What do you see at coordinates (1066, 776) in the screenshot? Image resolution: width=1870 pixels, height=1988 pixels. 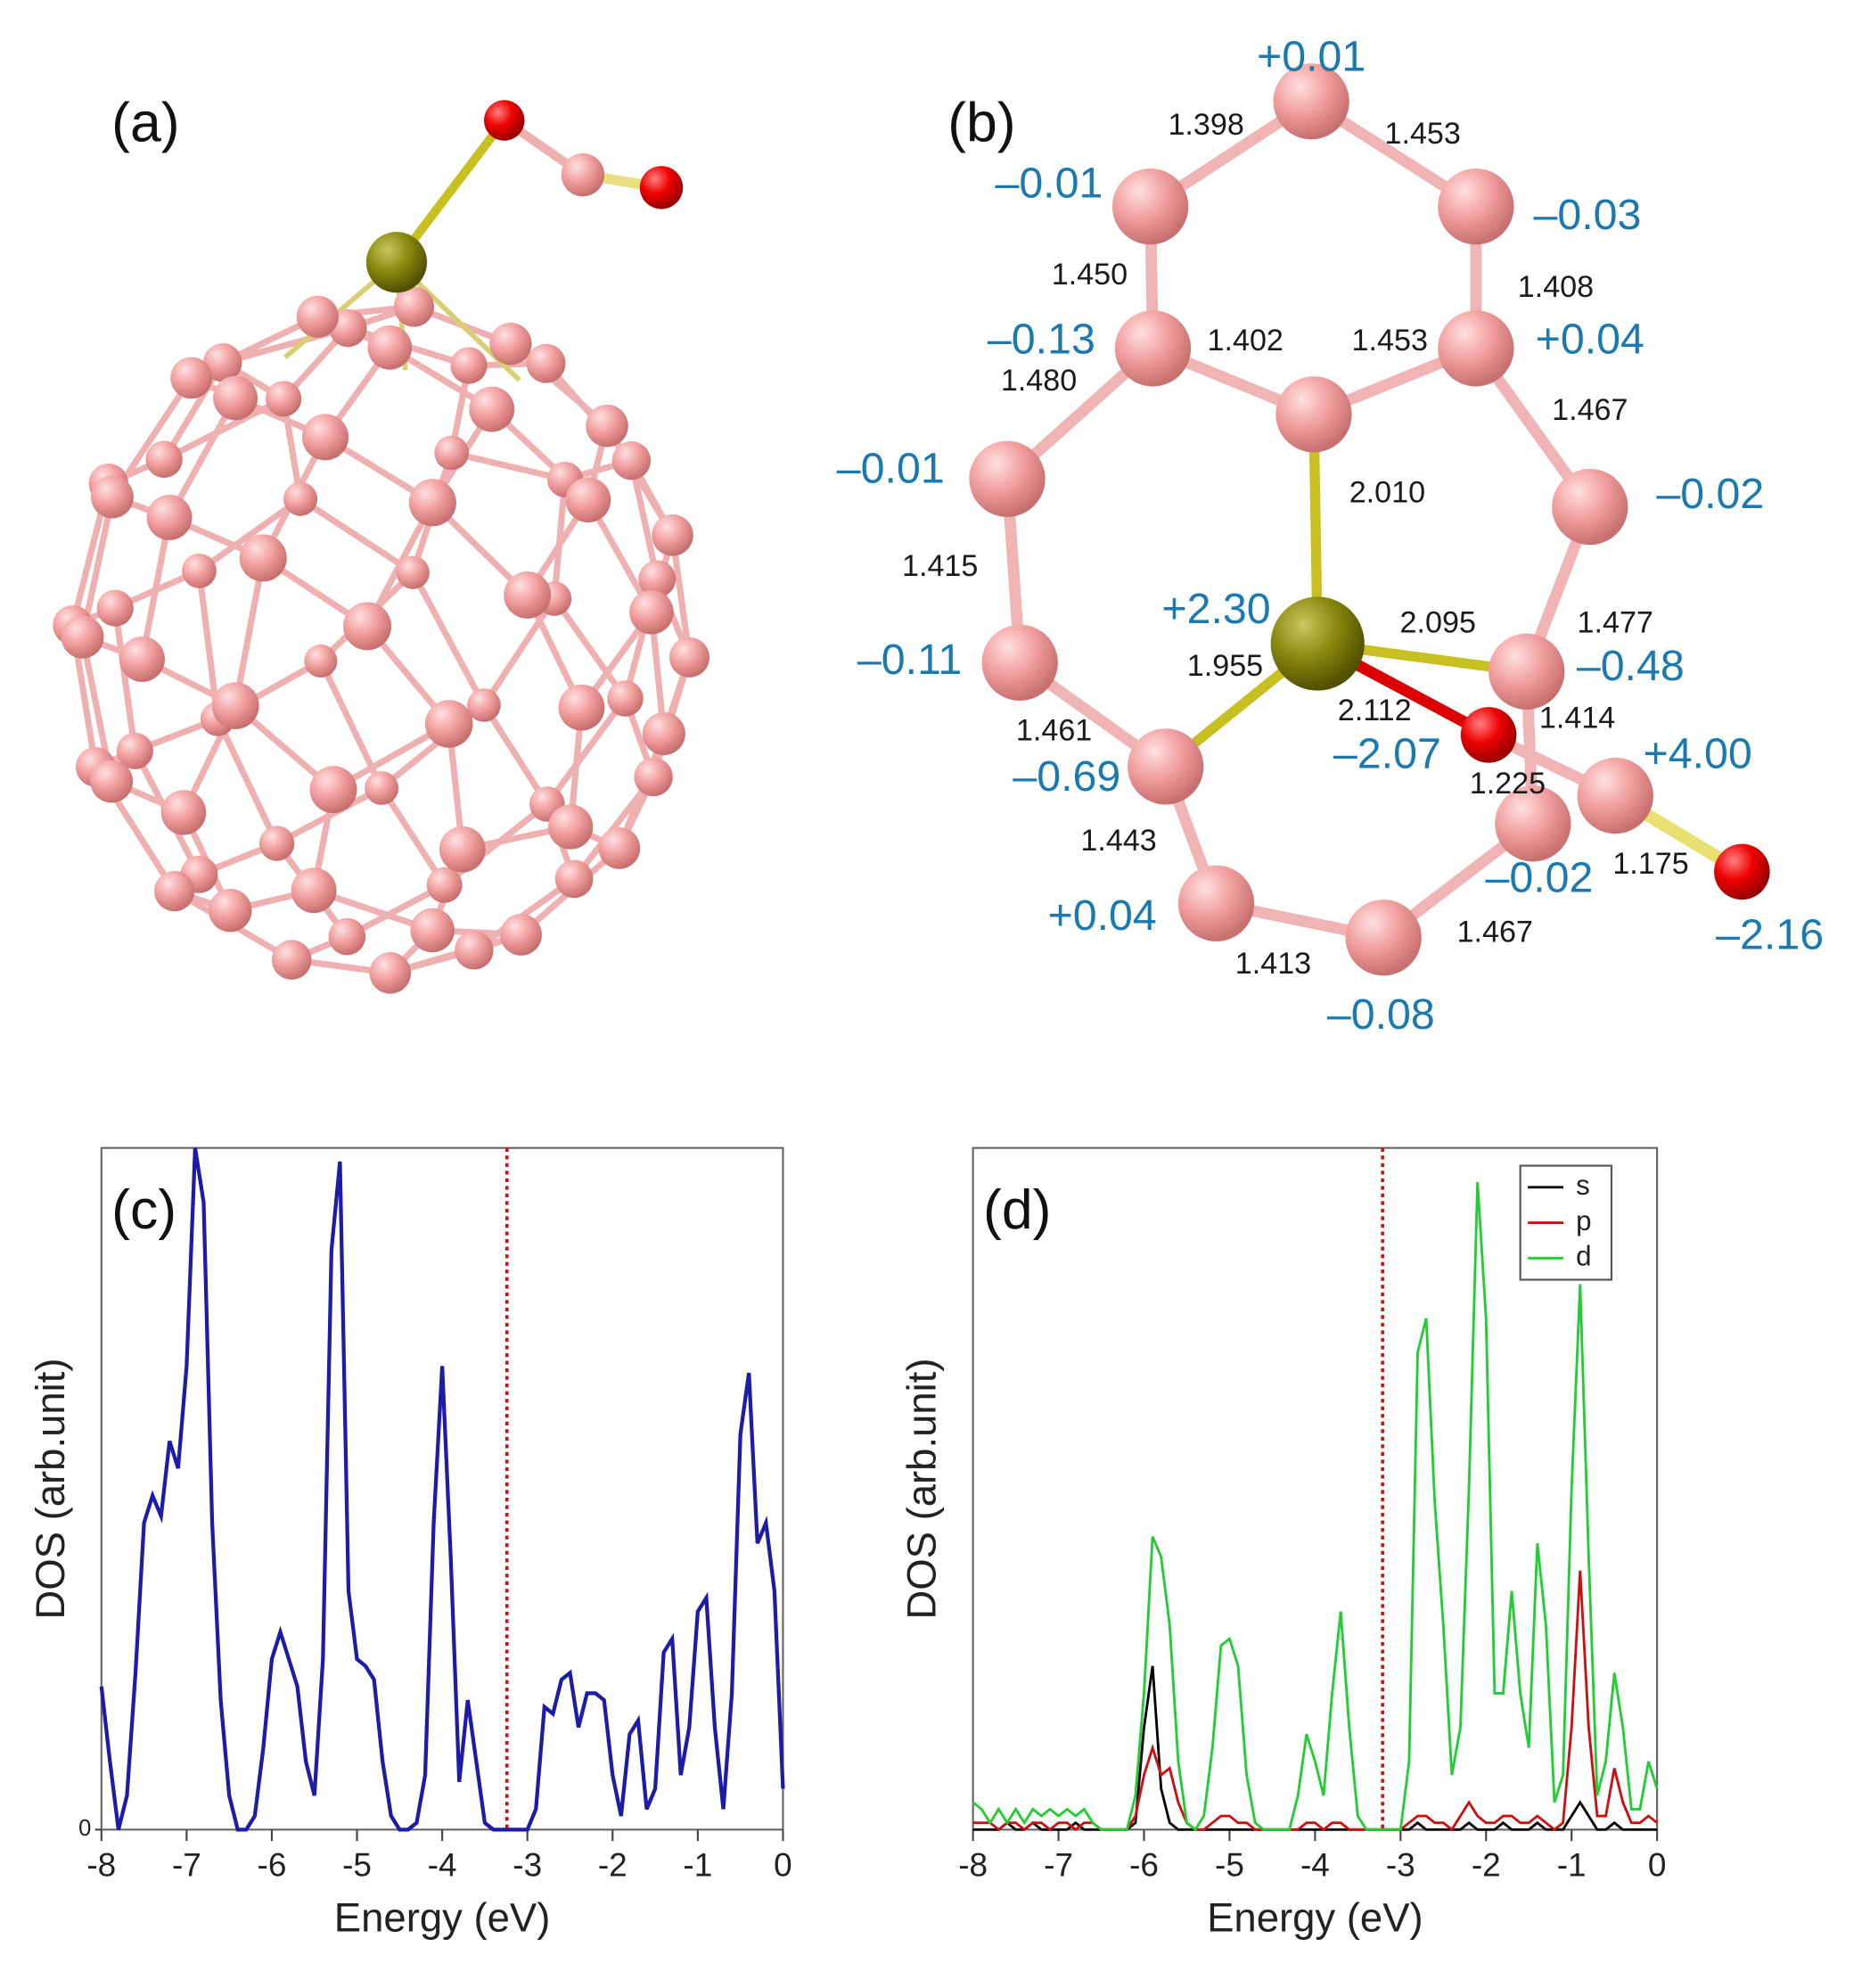 I see `charge: –0.69` at bounding box center [1066, 776].